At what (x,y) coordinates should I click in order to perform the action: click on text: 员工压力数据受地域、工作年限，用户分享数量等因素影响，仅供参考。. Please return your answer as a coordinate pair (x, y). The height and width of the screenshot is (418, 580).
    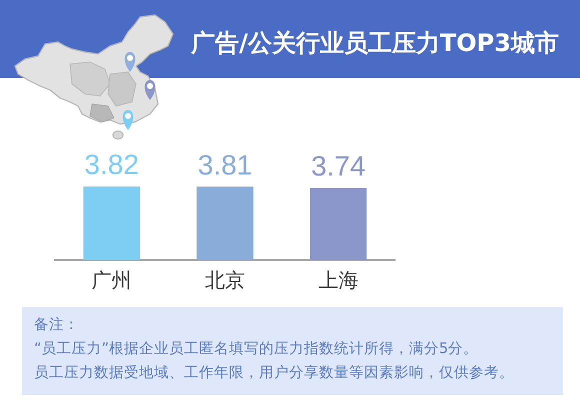
    Looking at the image, I should click on (274, 373).